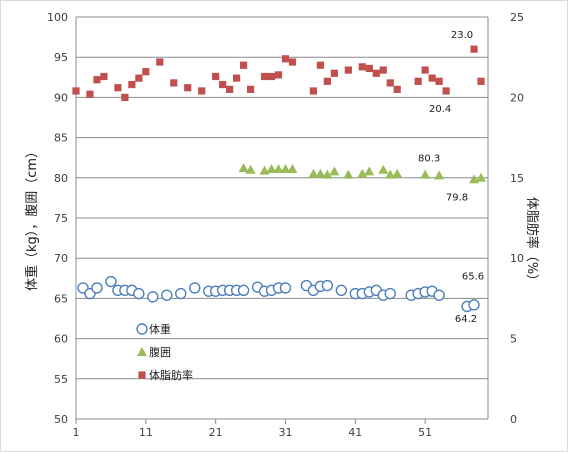 The image size is (568, 452). Describe the element at coordinates (61, 339) in the screenshot. I see `y-tick-label: 60` at that location.